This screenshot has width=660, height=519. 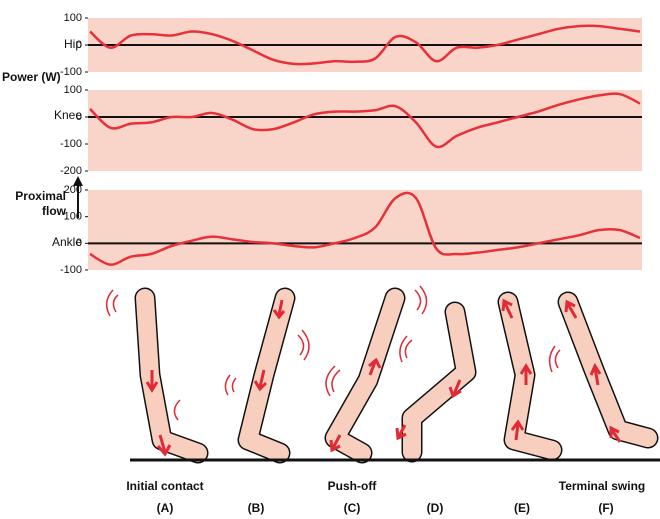 What do you see at coordinates (73, 44) in the screenshot?
I see `axis-label: Hip` at bounding box center [73, 44].